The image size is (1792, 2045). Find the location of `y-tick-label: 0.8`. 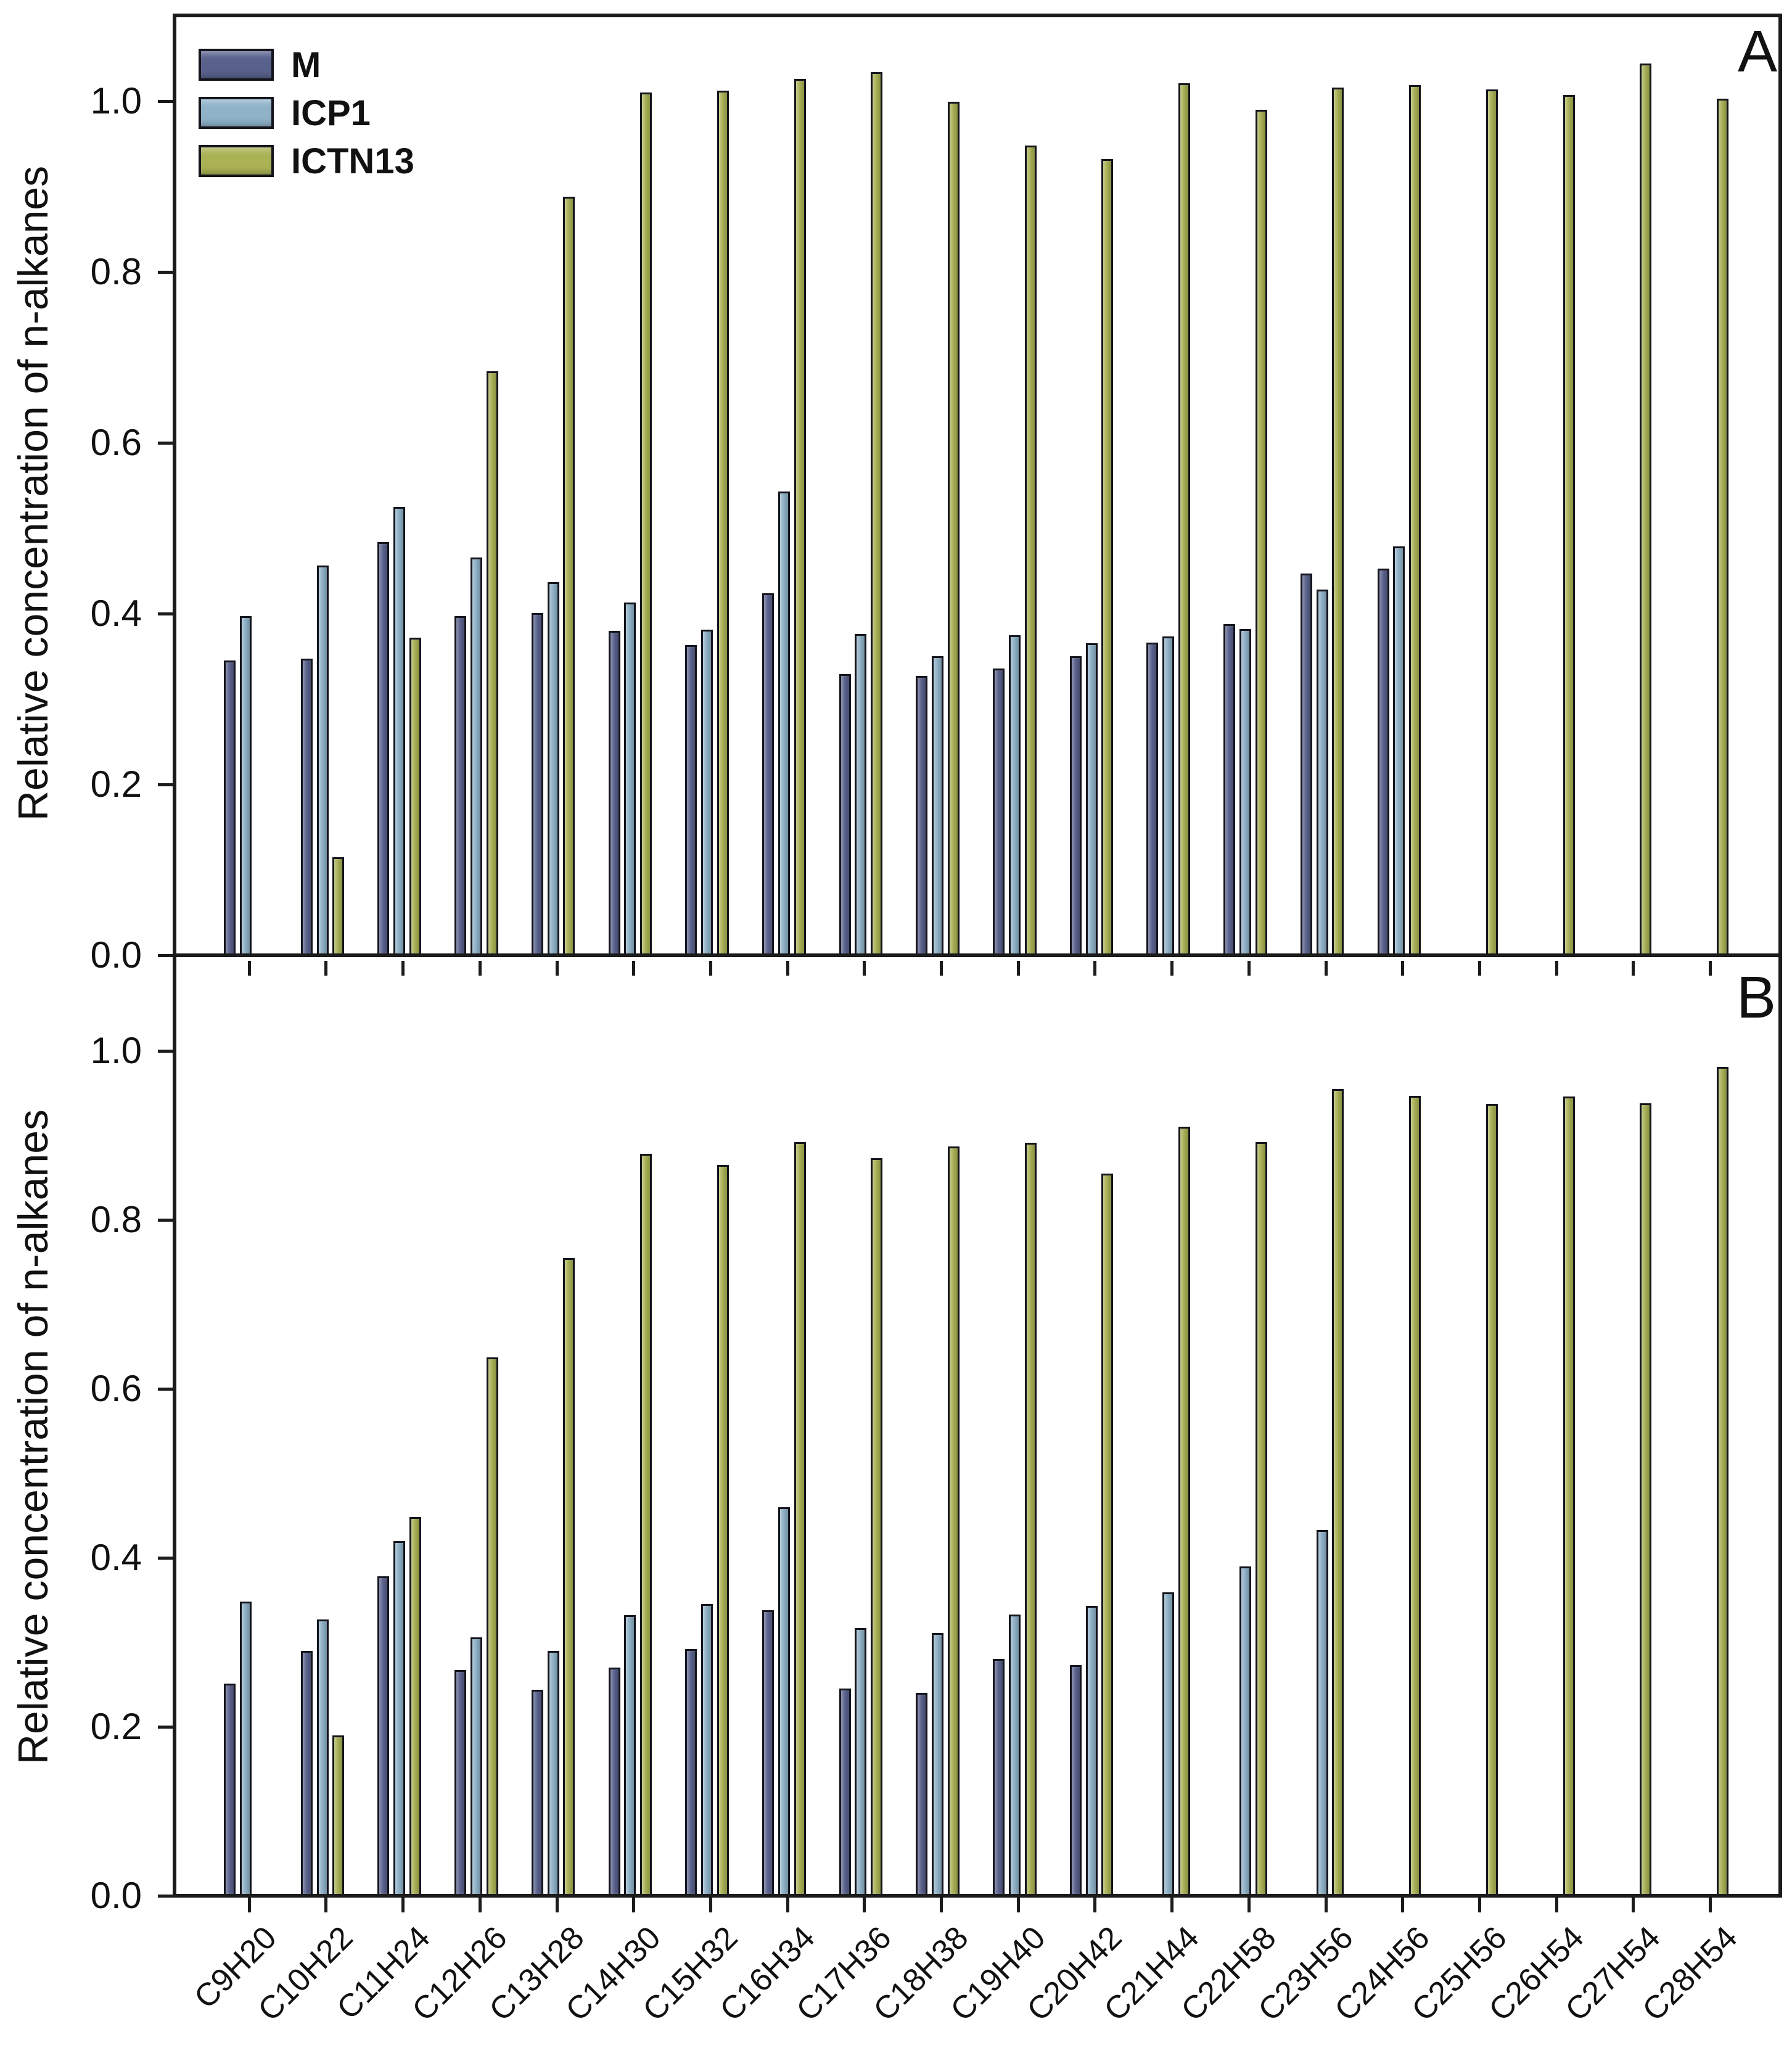

y-tick-label: 0.8 is located at coordinates (116, 271).